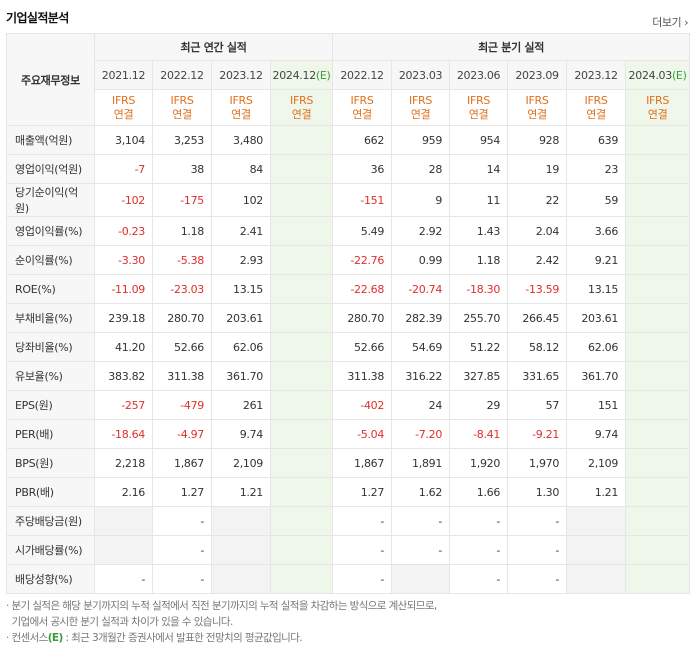 The height and width of the screenshot is (648, 694). Describe the element at coordinates (182, 260) in the screenshot. I see `value-cell: -5.38` at that location.